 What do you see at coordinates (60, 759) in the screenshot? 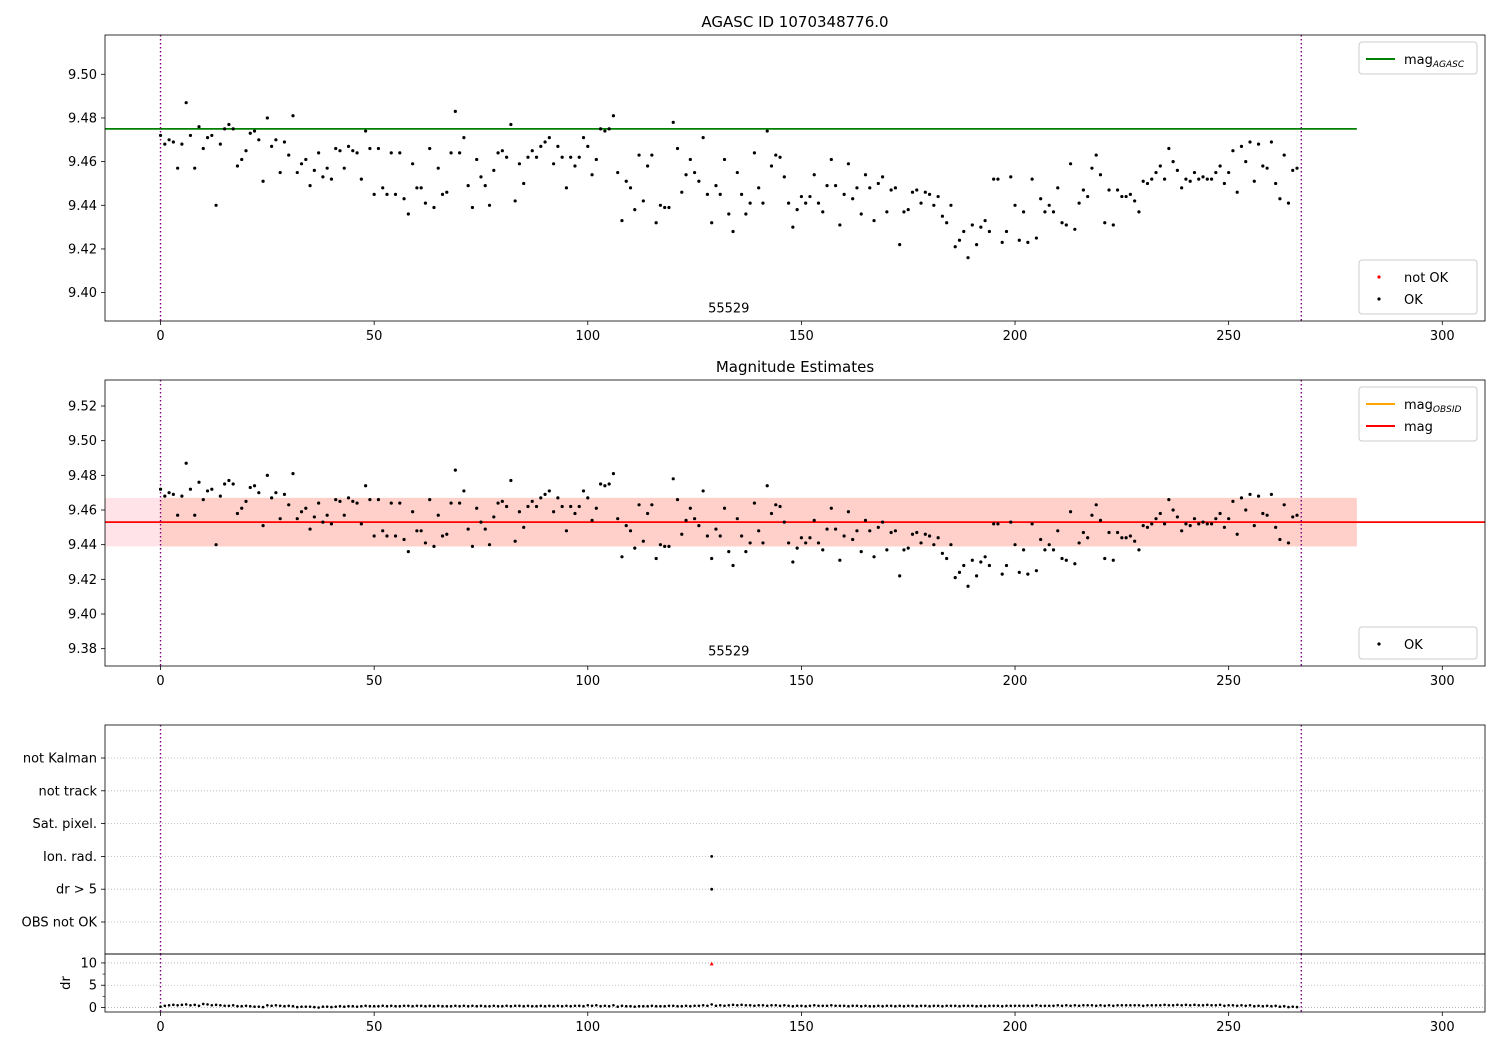
I see `panel3-category-label: not Kalman` at bounding box center [60, 759].